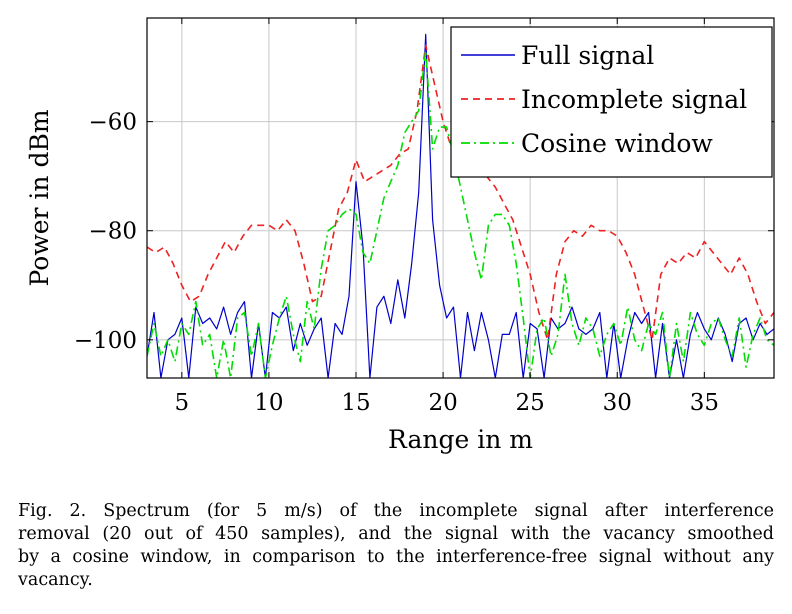 The image size is (792, 614). Describe the element at coordinates (617, 143) in the screenshot. I see `legend-label-cosine-window: Cosine window` at that location.